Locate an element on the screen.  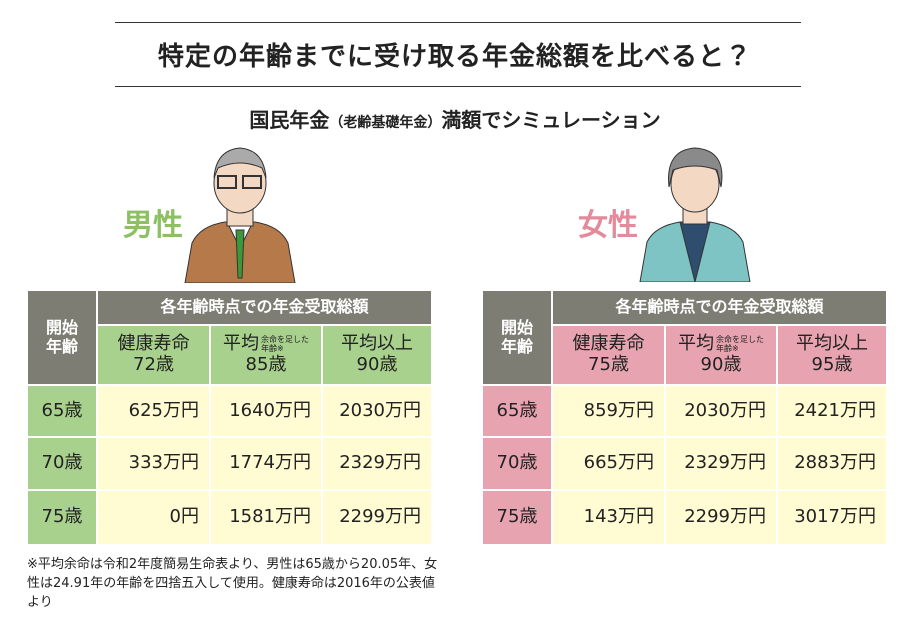
column-header: 平均 余命を足した 年齢※ 85歳 is located at coordinates (266, 355).